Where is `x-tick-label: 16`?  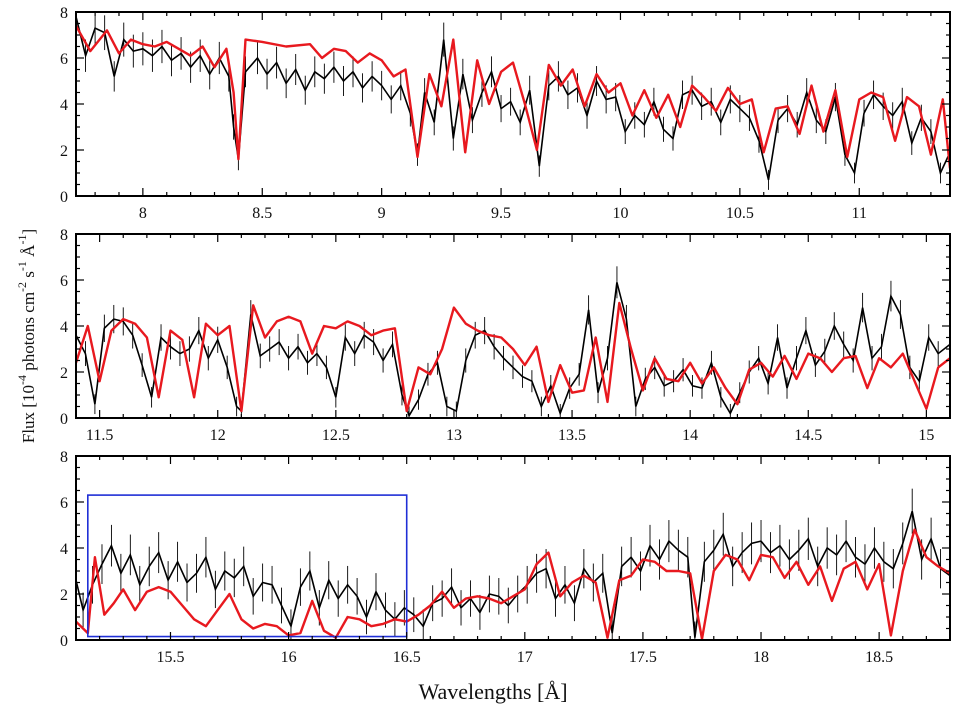
x-tick-label: 16 is located at coordinates (289, 657).